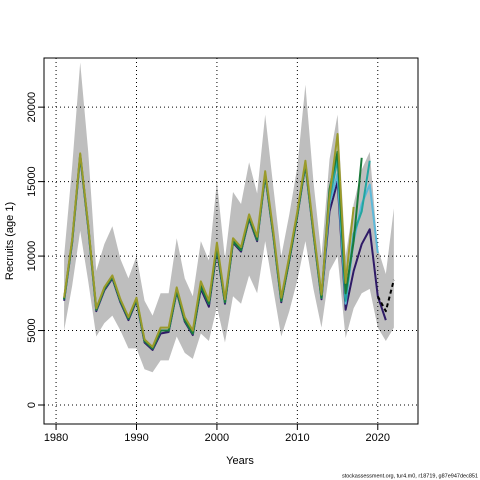  What do you see at coordinates (32, 330) in the screenshot?
I see `y-tick-label: 5000` at bounding box center [32, 330].